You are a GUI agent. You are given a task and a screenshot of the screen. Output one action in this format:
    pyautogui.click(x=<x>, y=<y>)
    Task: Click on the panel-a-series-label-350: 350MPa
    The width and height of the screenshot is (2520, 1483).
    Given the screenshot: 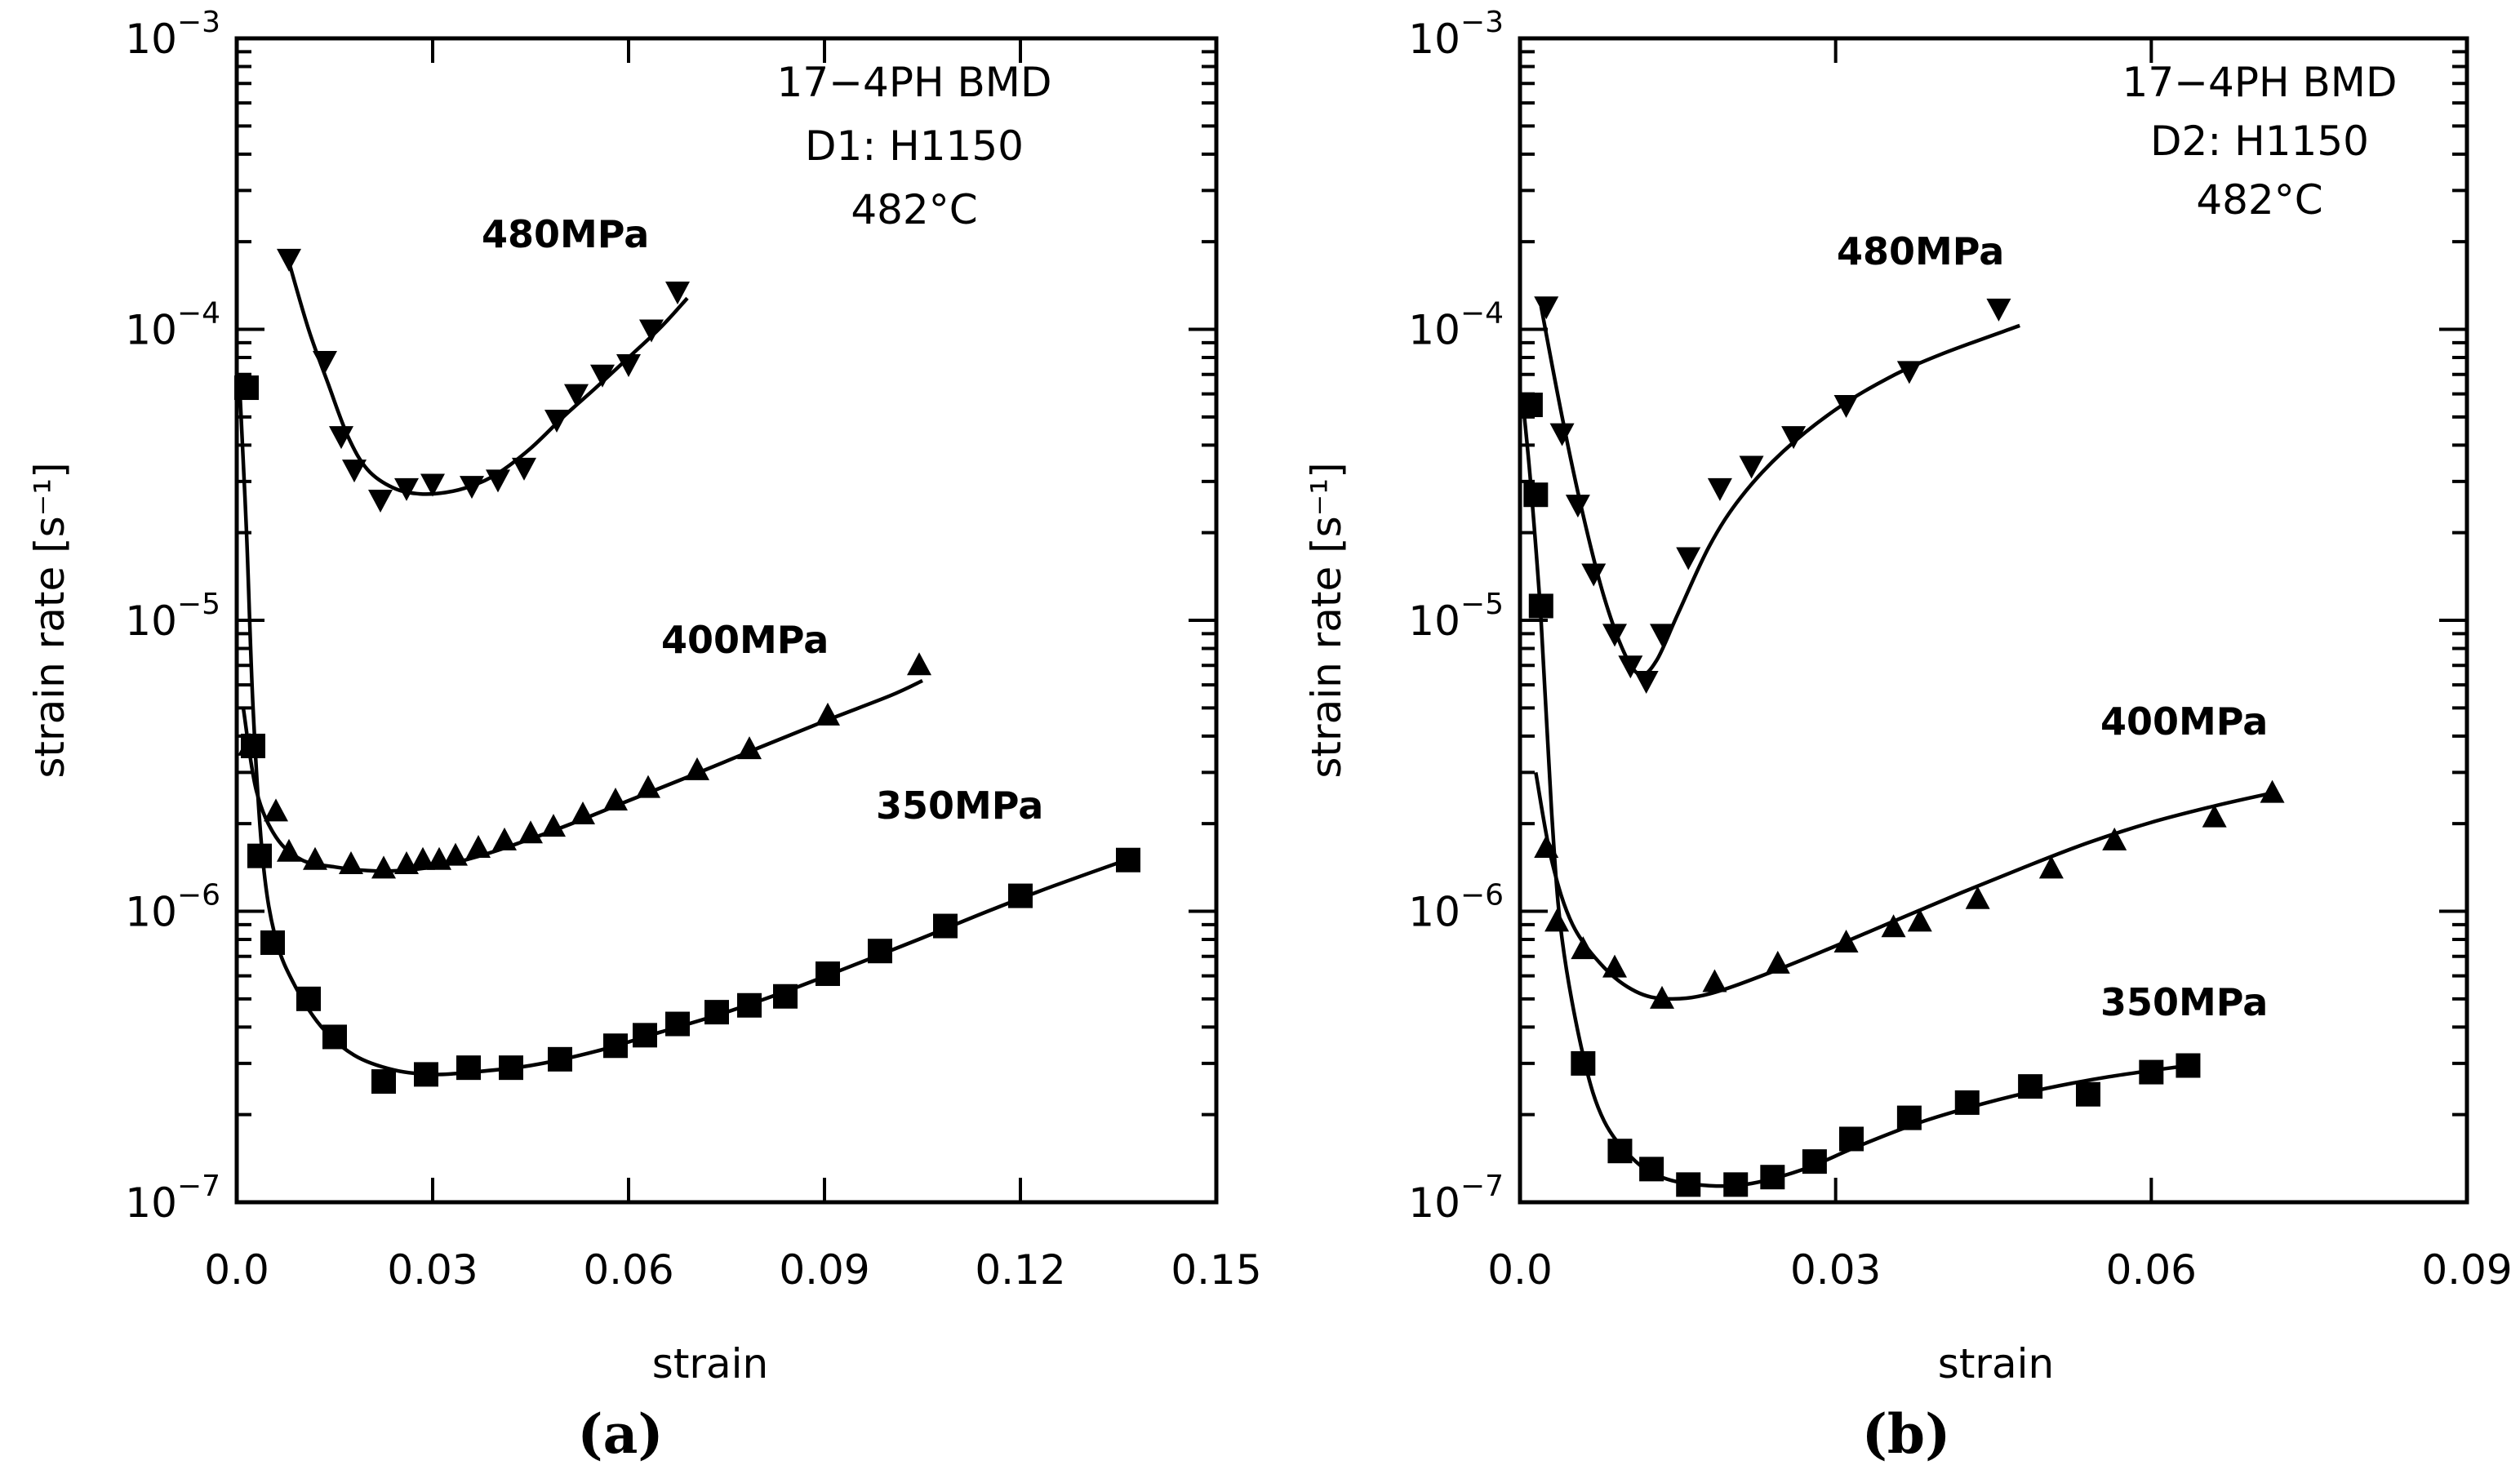 What is the action you would take?
    pyautogui.click(x=960, y=806)
    